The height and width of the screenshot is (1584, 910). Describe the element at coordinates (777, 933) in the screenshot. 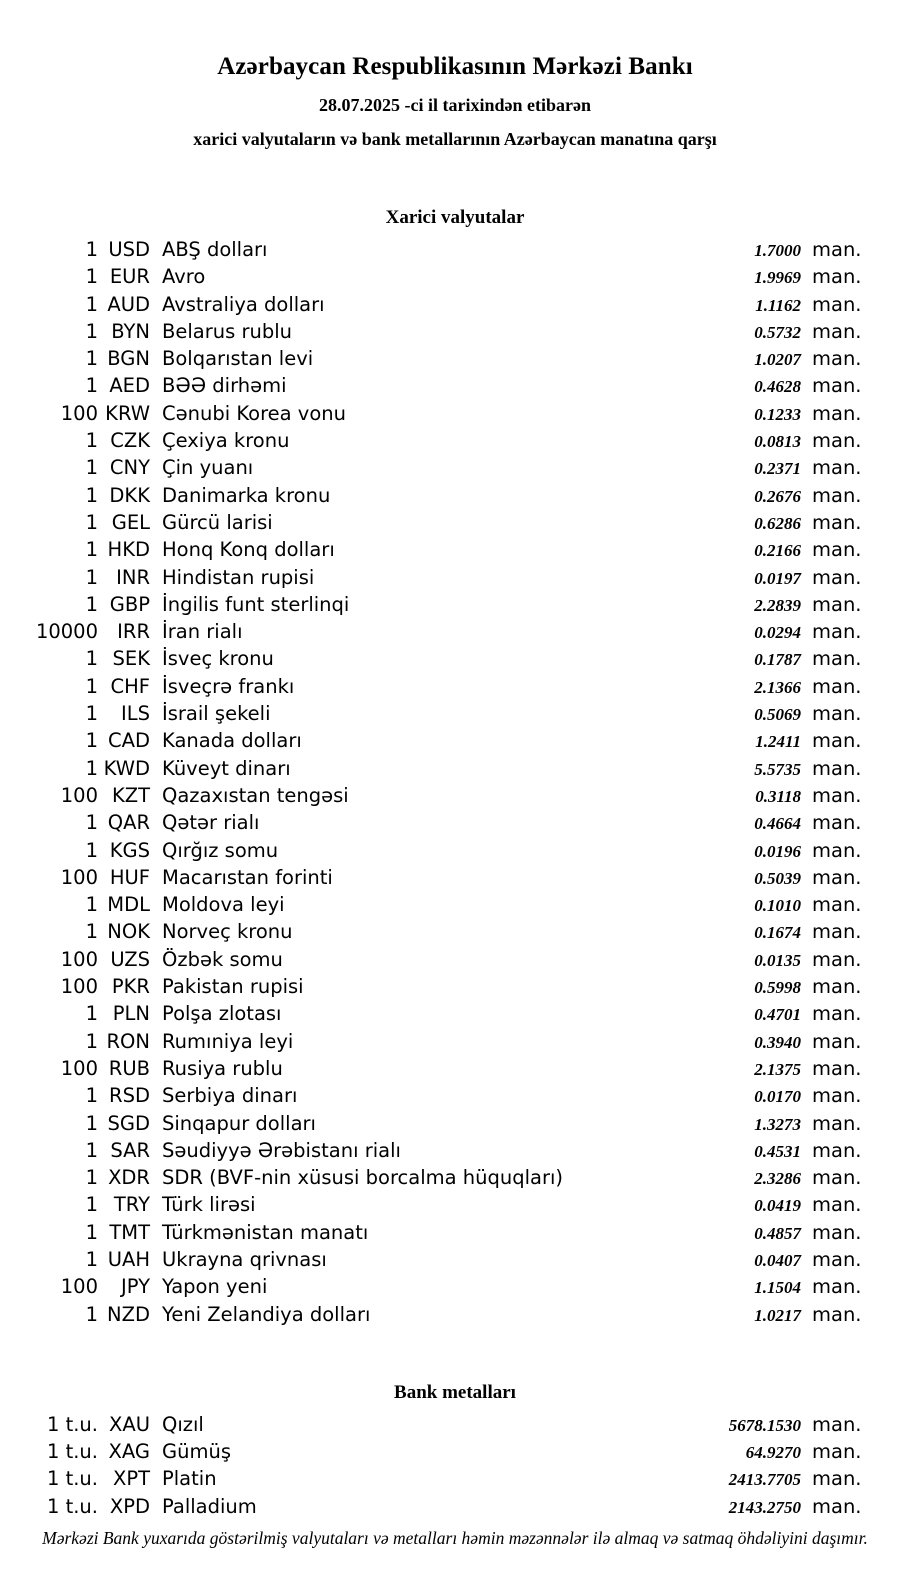

I see `rate-row-value: 0.1674` at that location.